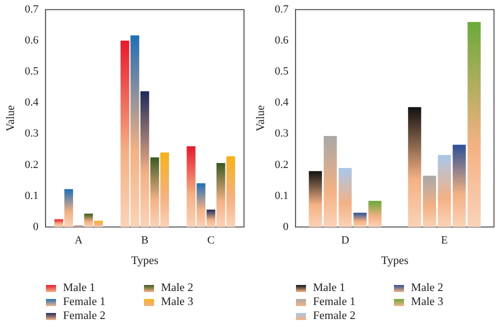 The width and height of the screenshot is (500, 329). Describe the element at coordinates (211, 240) in the screenshot. I see `x-tick-label: C` at that location.